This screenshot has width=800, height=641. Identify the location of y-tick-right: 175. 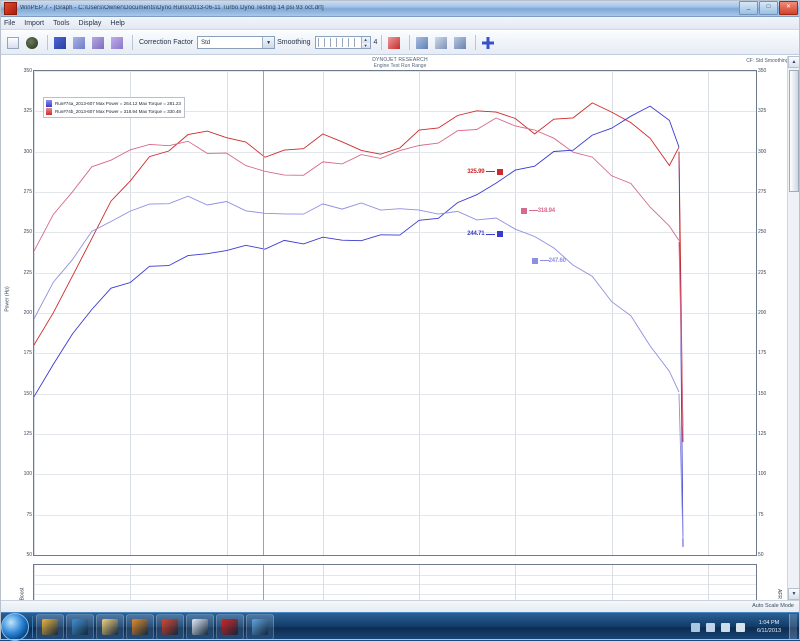
(762, 353).